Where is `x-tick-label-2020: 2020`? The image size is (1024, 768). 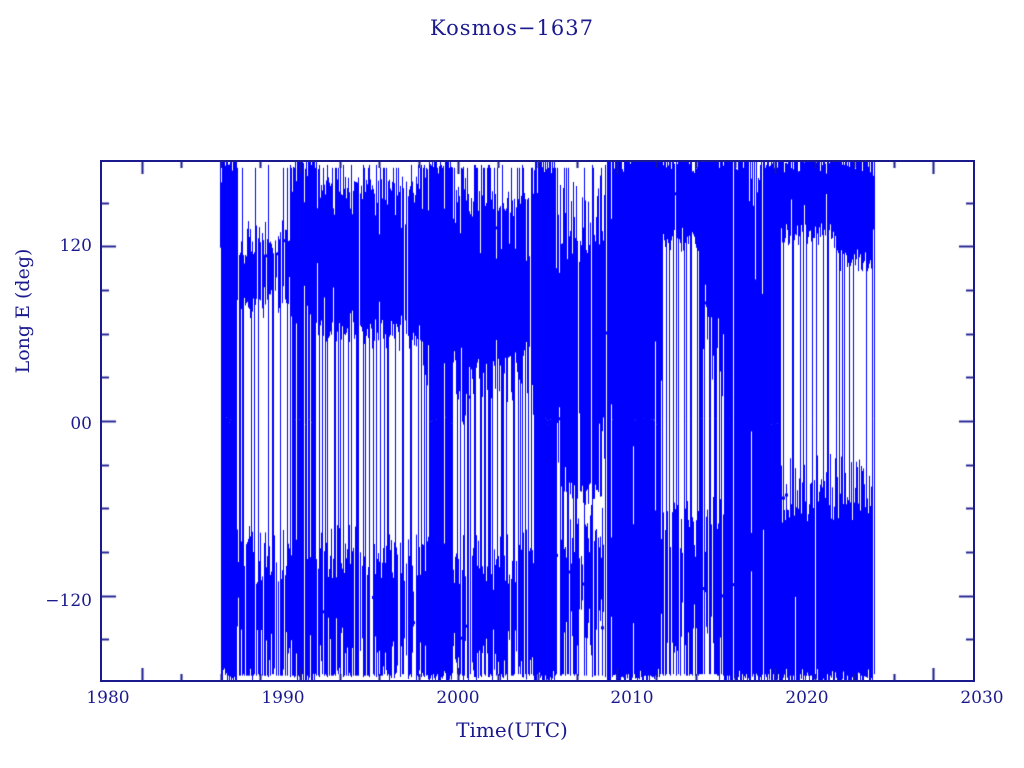
x-tick-label-2020: 2020 is located at coordinates (807, 698).